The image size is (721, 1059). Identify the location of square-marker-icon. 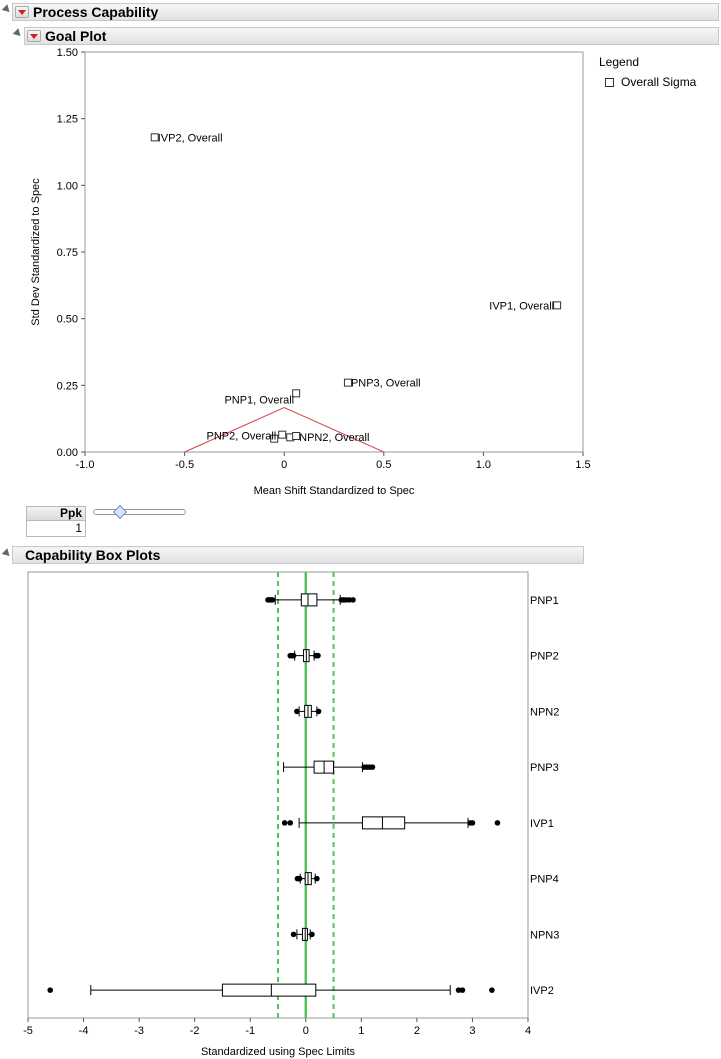
(609, 82).